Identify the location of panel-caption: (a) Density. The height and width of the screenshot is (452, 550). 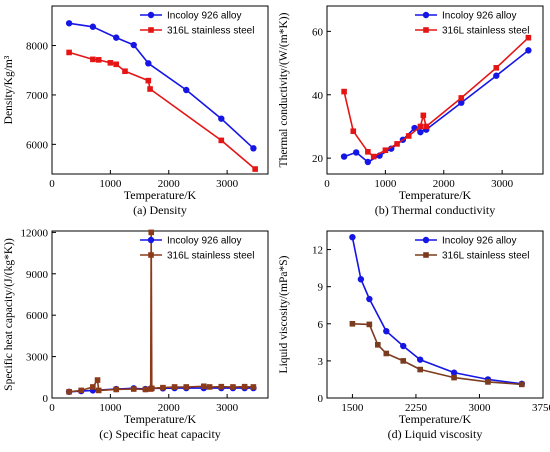
(160, 210).